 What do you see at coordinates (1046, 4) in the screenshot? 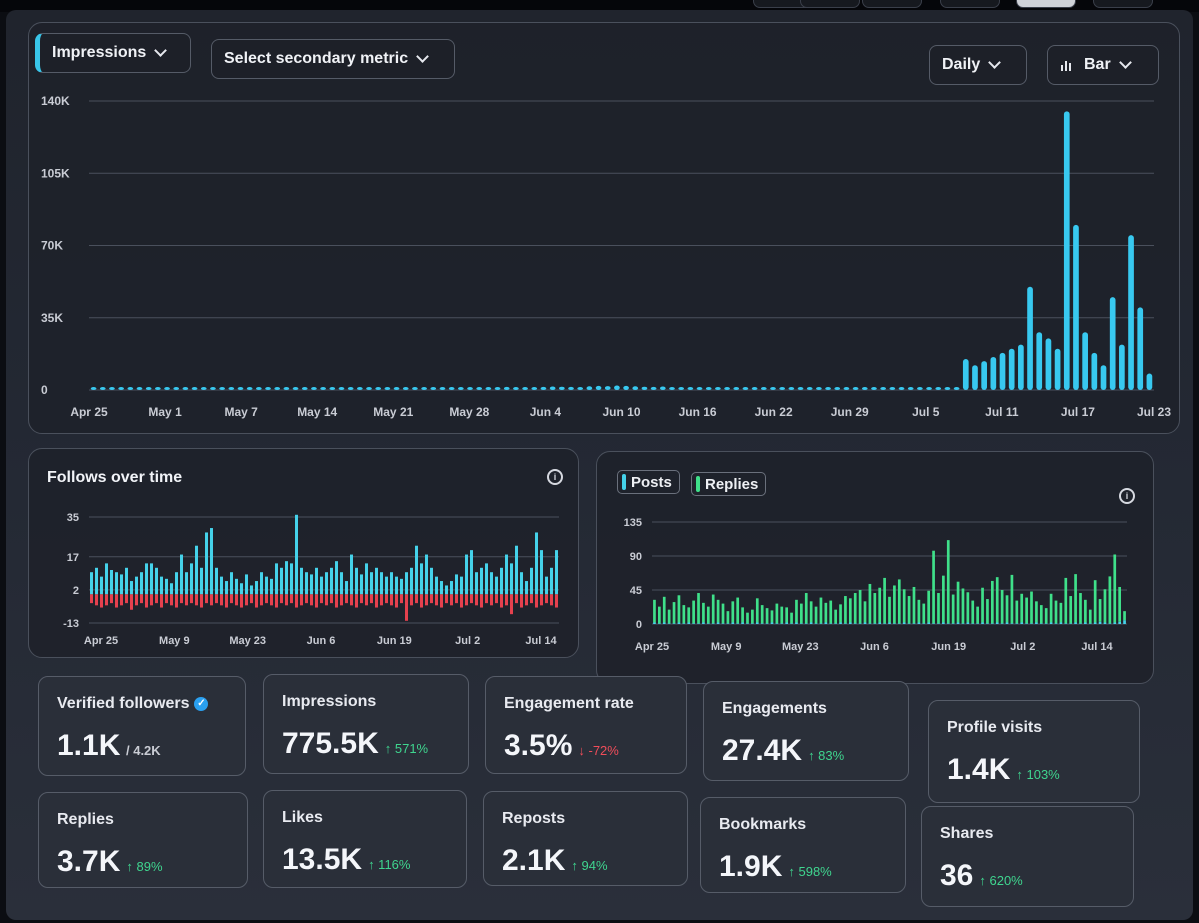
I see `toolbar-tab-active` at bounding box center [1046, 4].